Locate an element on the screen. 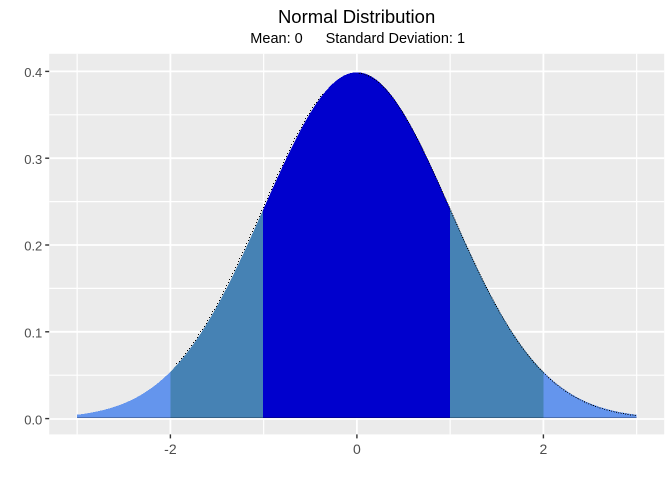 This screenshot has width=672, height=485. svg-text: 0.4 is located at coordinates (33, 72).